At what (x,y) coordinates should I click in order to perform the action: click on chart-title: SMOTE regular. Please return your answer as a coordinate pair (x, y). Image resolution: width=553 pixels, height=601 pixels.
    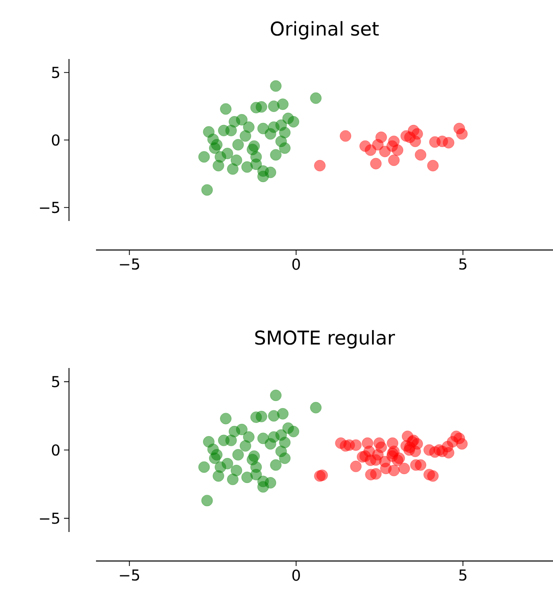
    Looking at the image, I should click on (325, 339).